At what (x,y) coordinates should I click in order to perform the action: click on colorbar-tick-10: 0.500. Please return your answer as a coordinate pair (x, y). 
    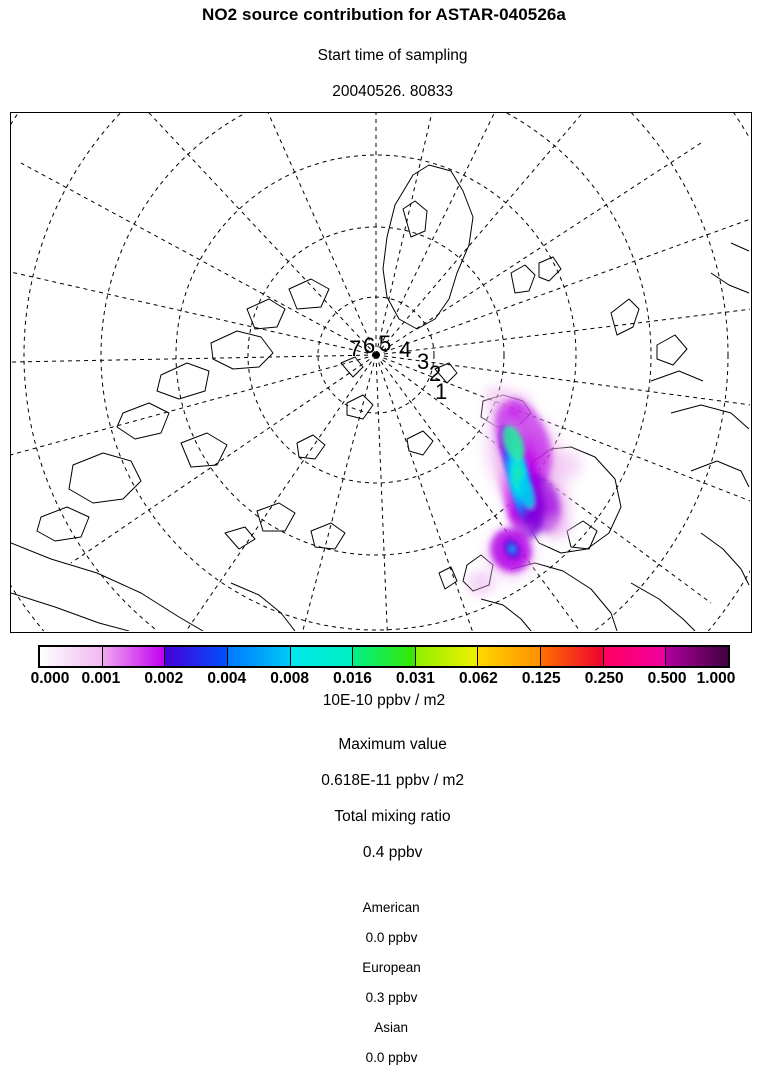
    Looking at the image, I should click on (667, 678).